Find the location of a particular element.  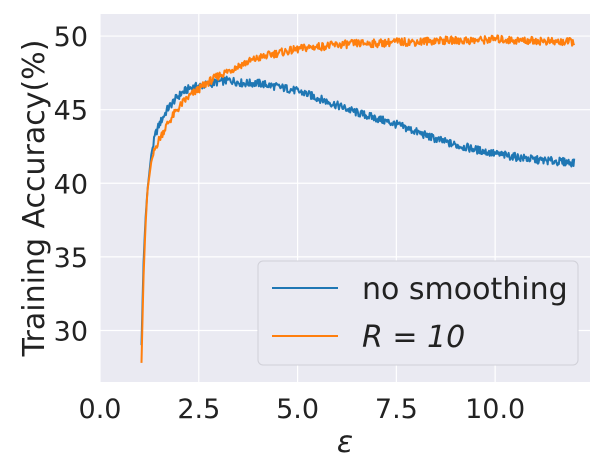

y-tick-label: 30 is located at coordinates (71, 331).